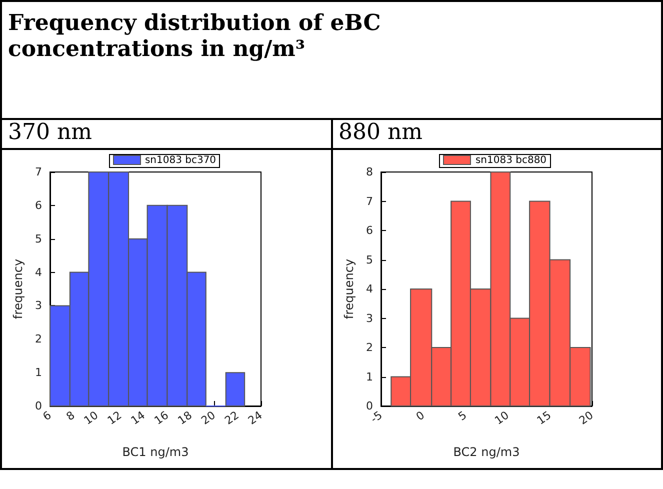 This screenshot has width=663, height=489. What do you see at coordinates (155, 452) in the screenshot?
I see `x-axis-title: BC1 ng/m3` at bounding box center [155, 452].